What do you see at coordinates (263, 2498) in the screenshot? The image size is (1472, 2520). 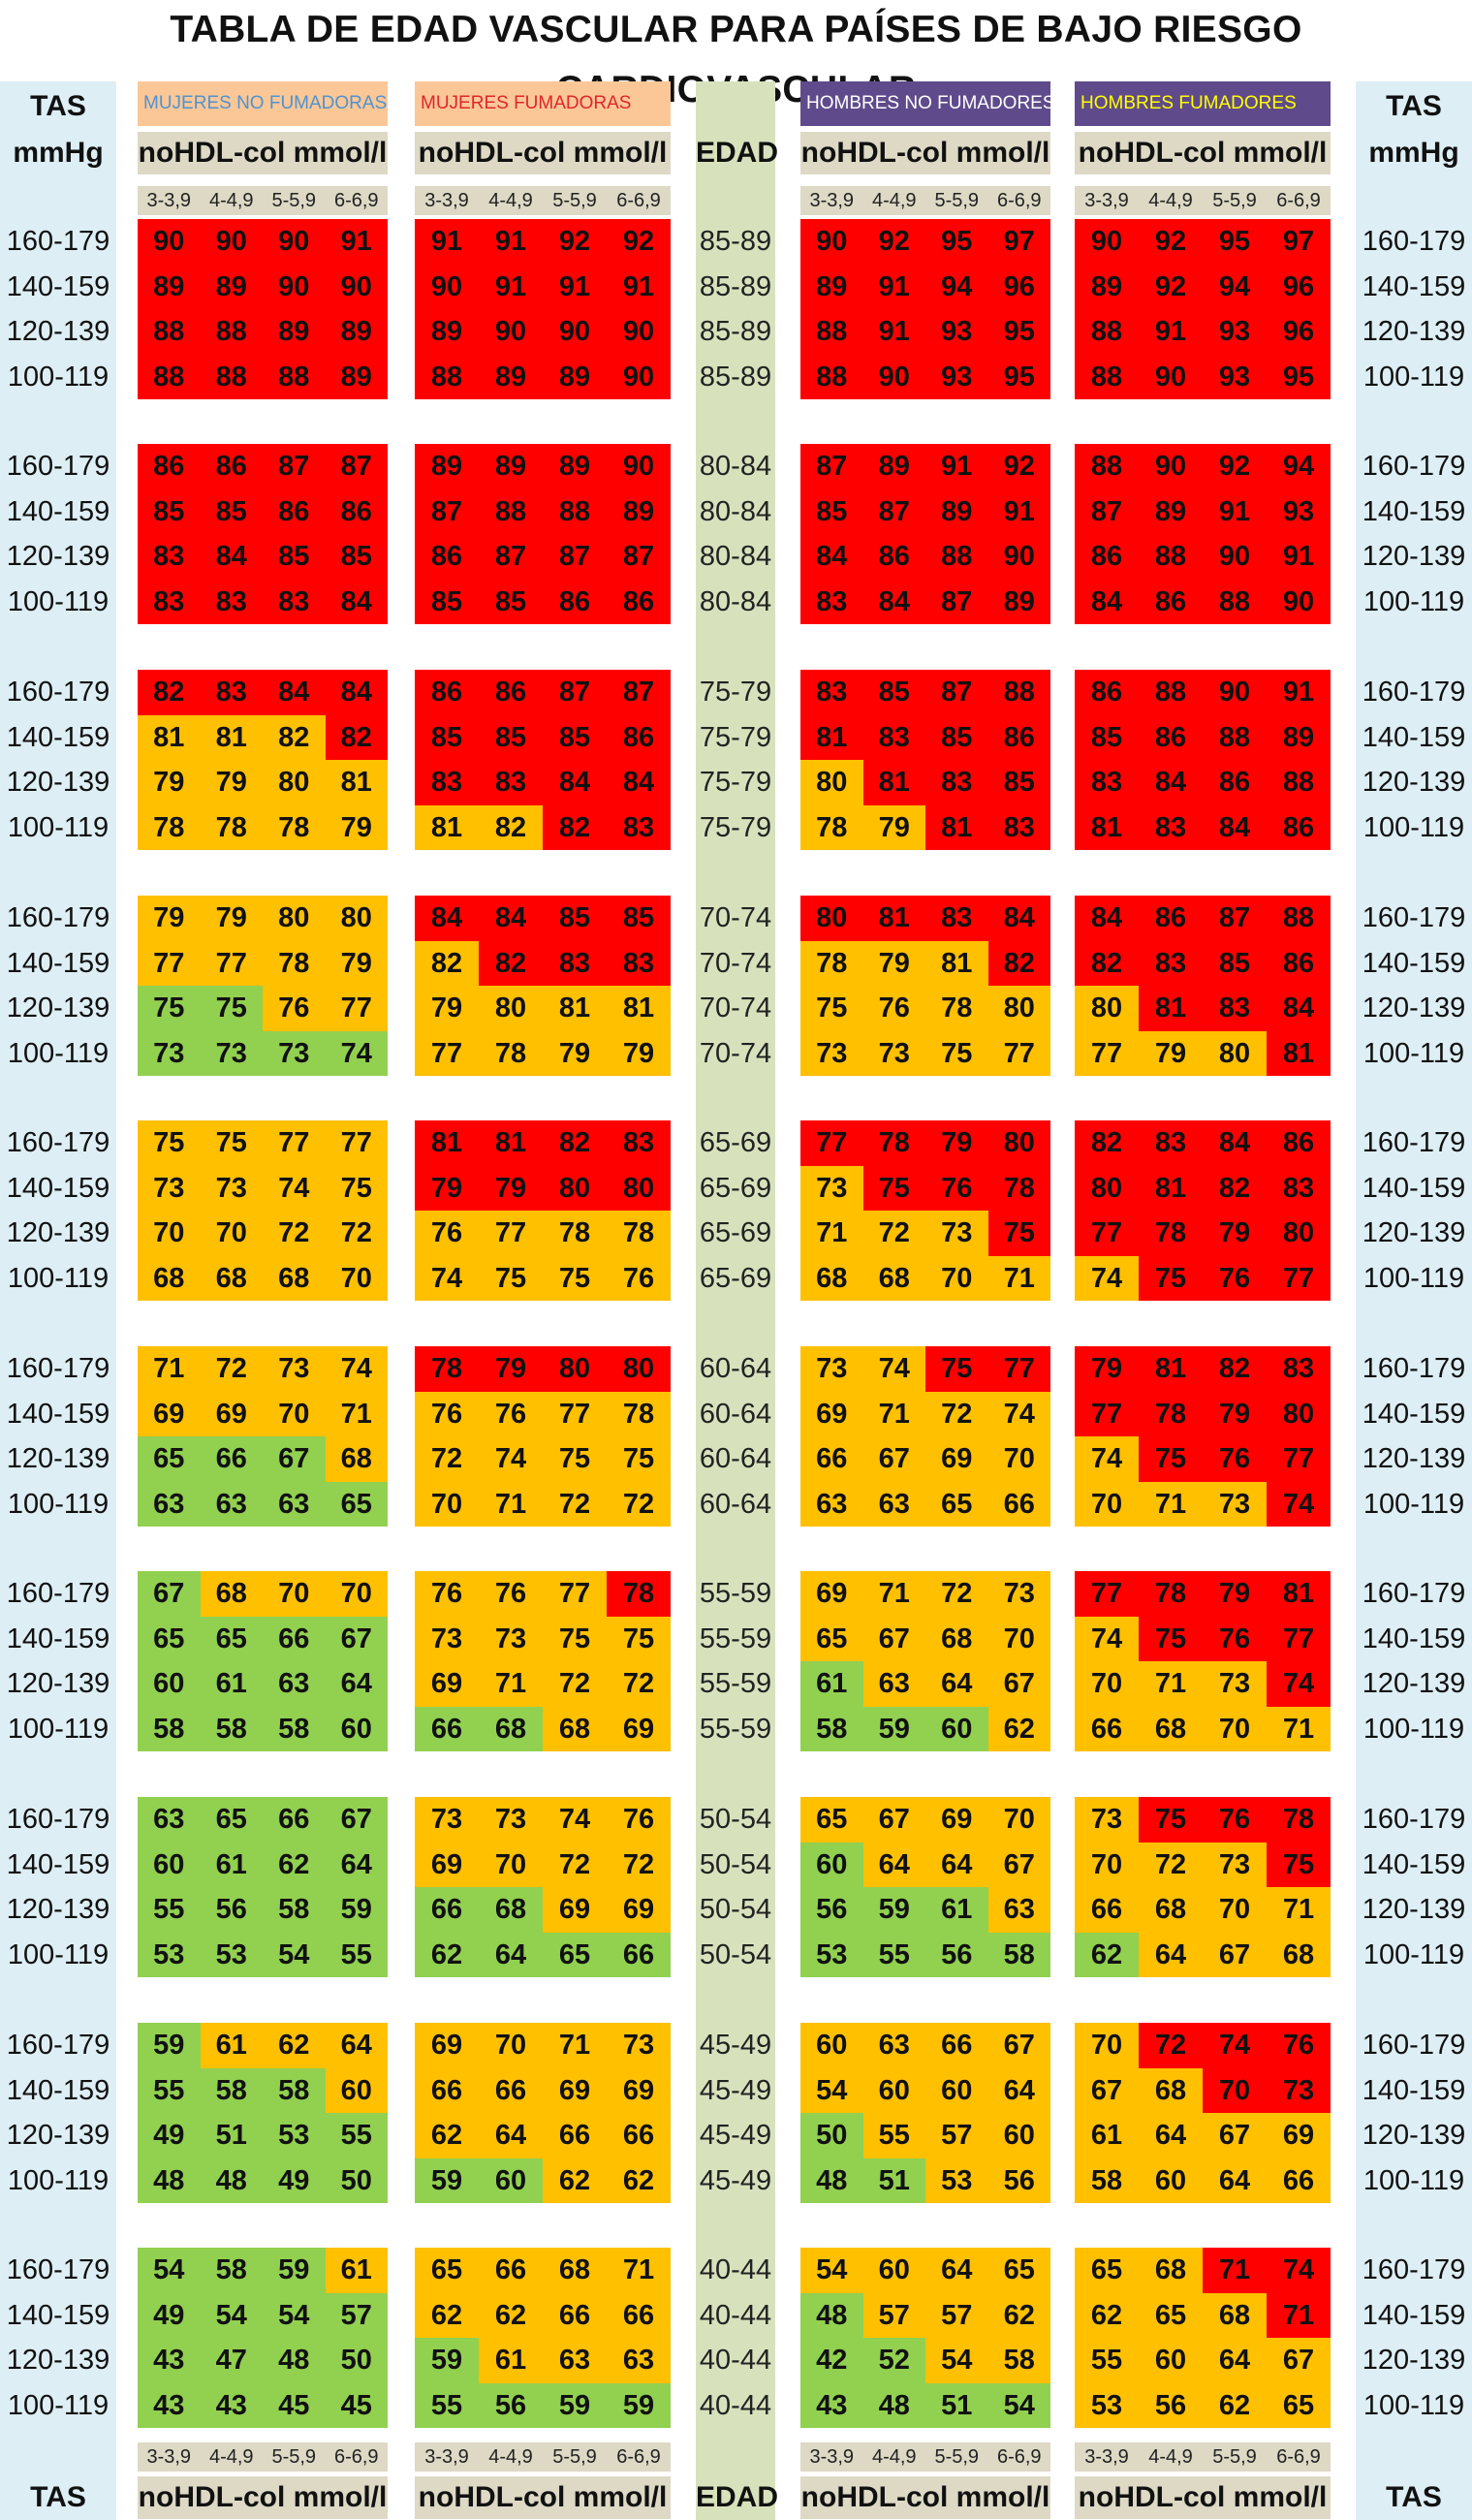 I see `col-header-bottom-0: noHDL-col mmol/l` at bounding box center [263, 2498].